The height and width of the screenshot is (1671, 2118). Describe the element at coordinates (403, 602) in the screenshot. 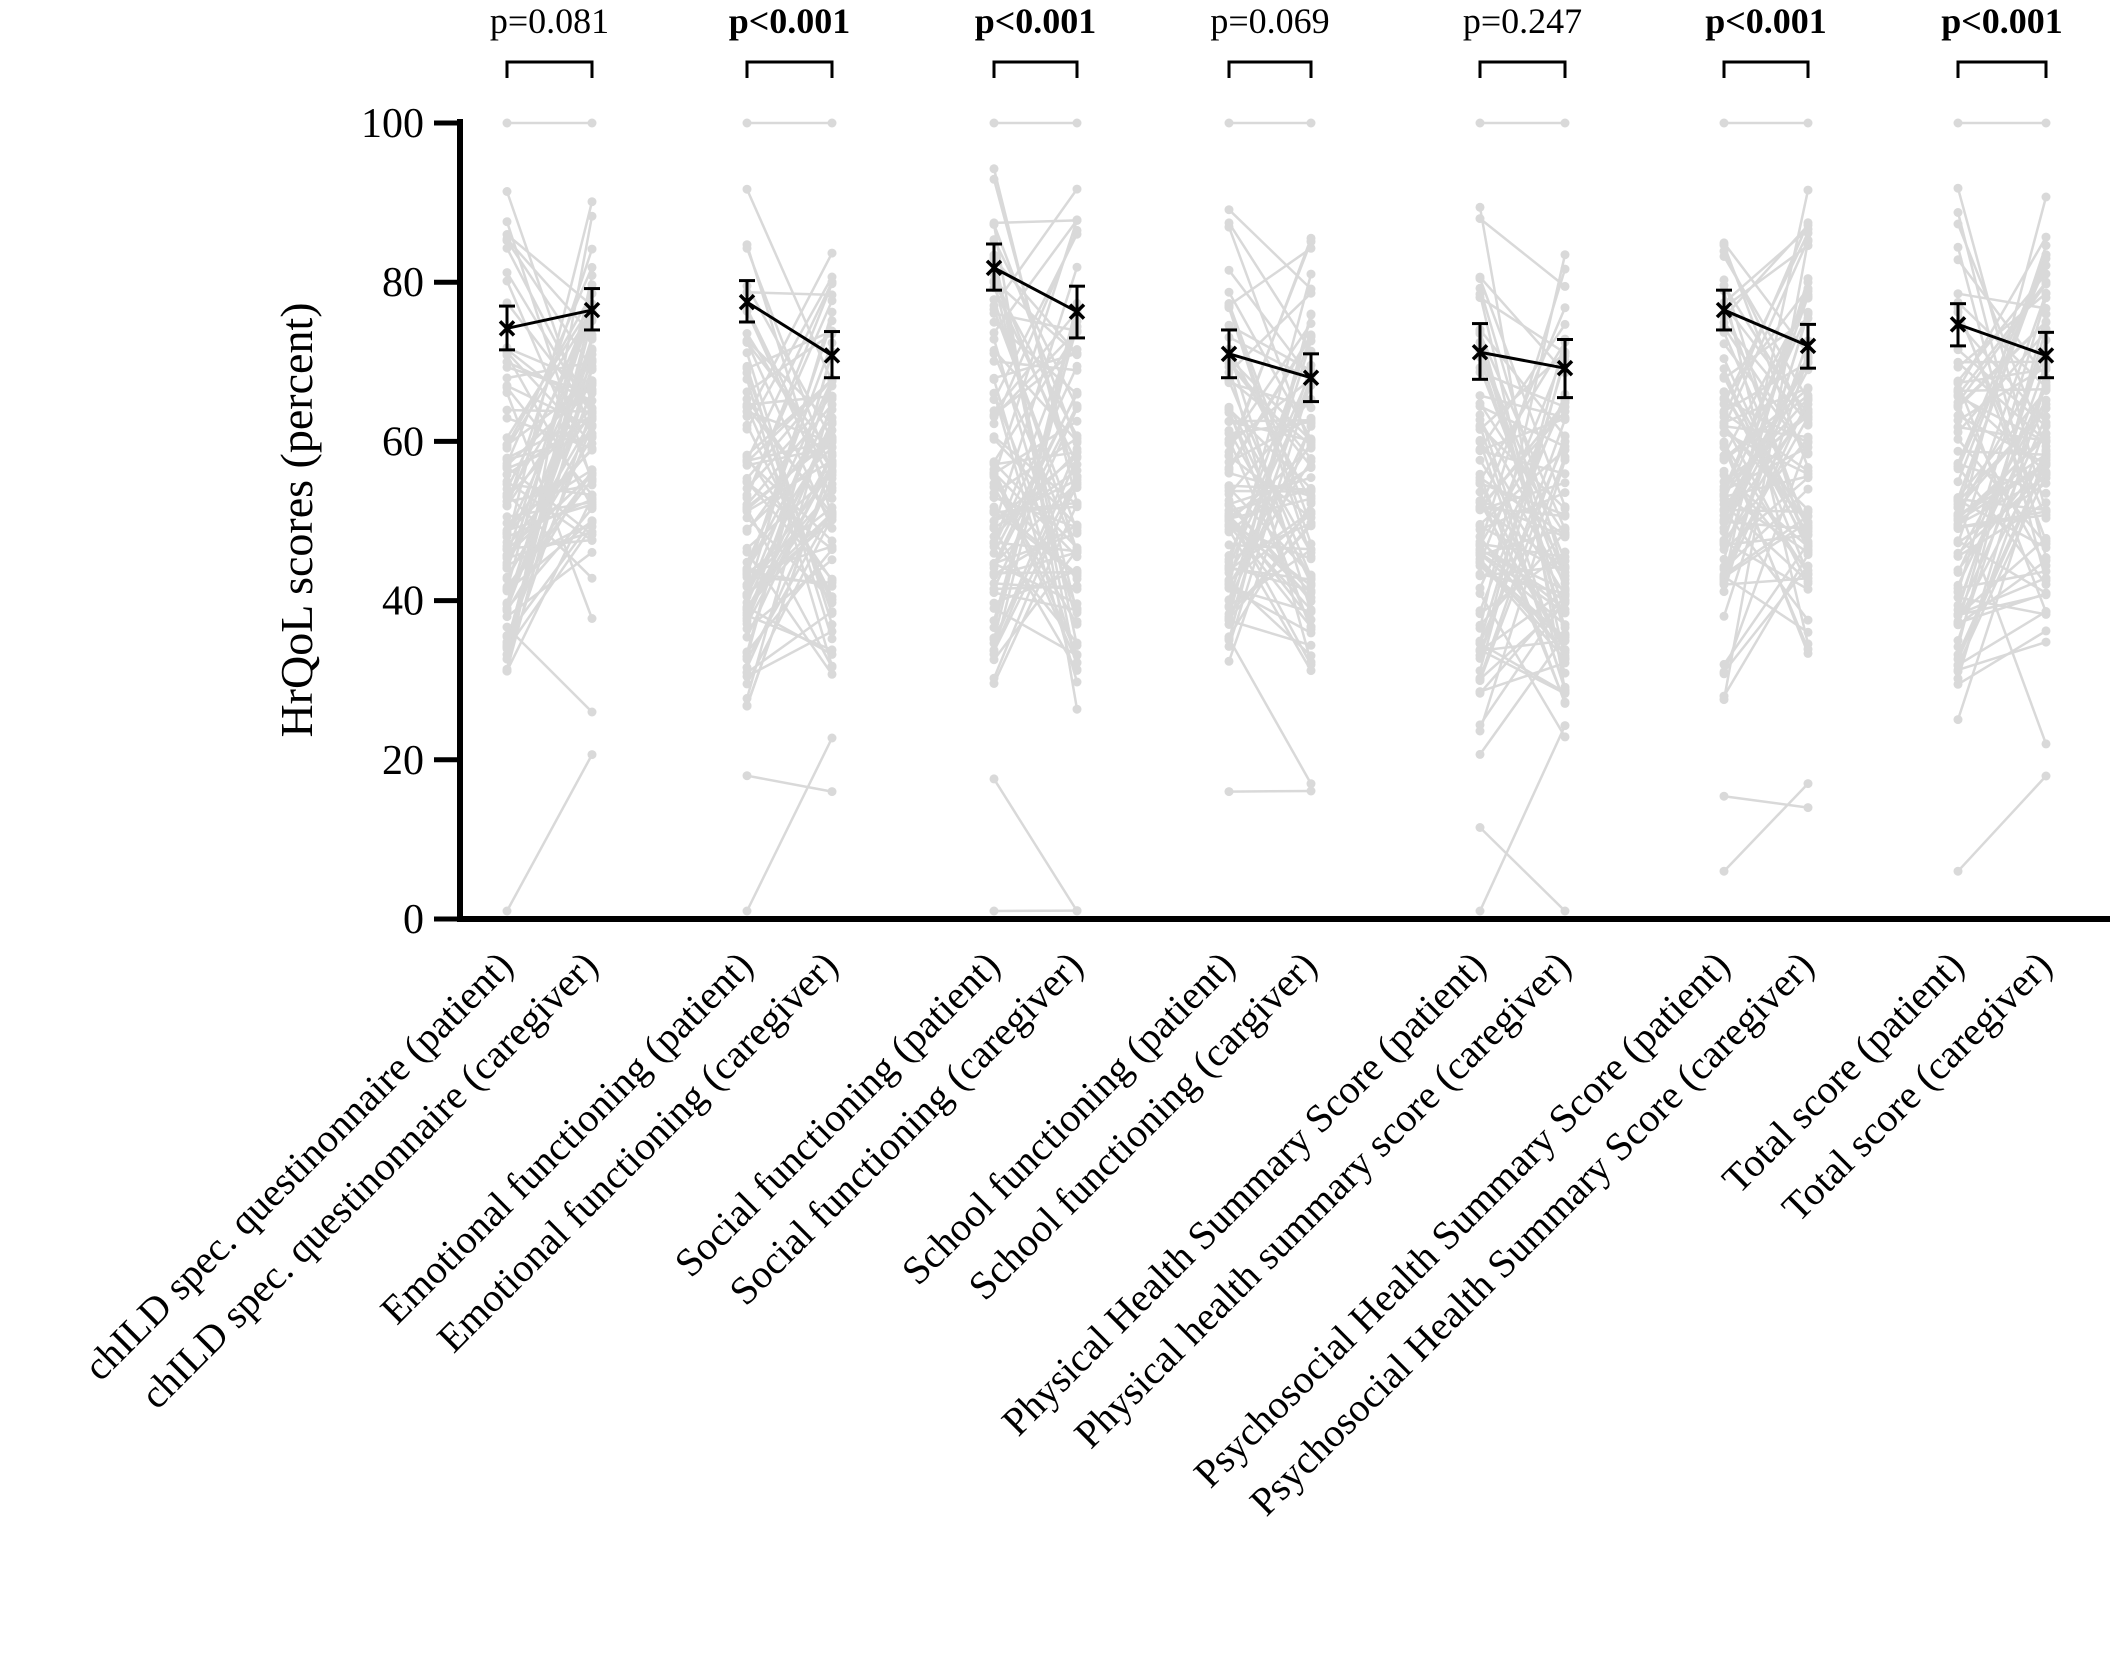

I see `y-tick-label: 40` at that location.